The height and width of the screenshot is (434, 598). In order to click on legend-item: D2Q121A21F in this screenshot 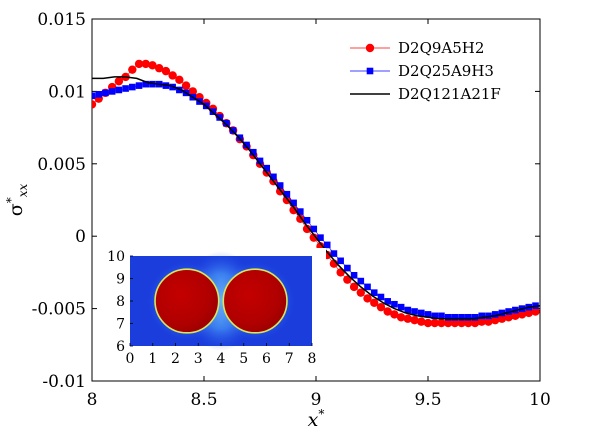, I will do `click(425, 94)`.